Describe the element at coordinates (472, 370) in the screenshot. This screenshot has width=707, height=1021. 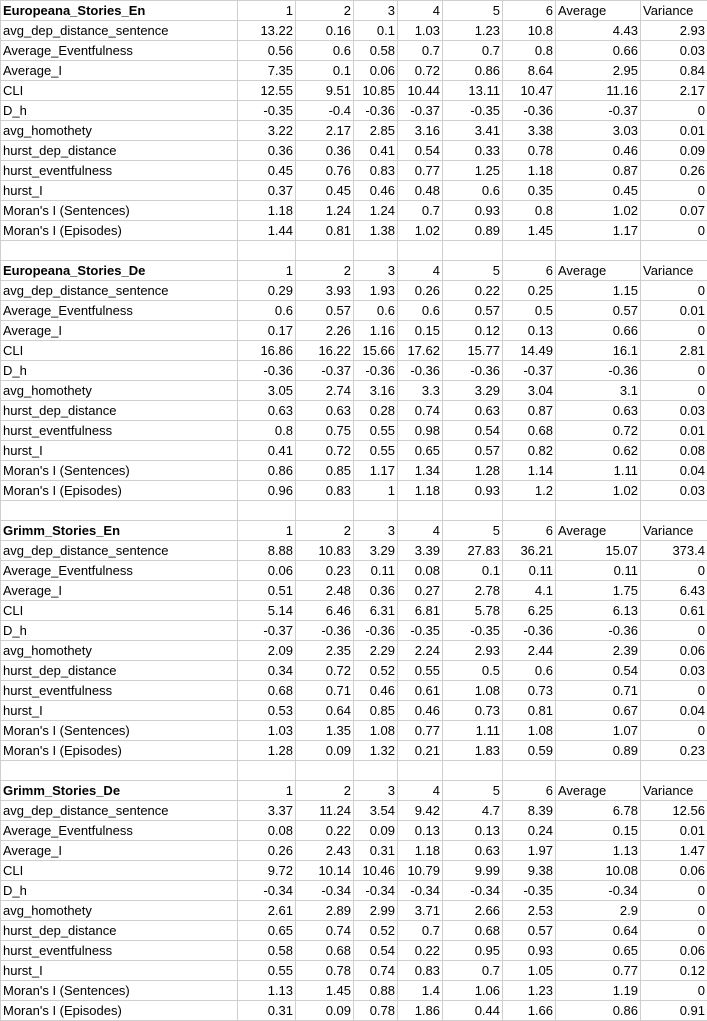
I see `value-cell: -0.36` at that location.